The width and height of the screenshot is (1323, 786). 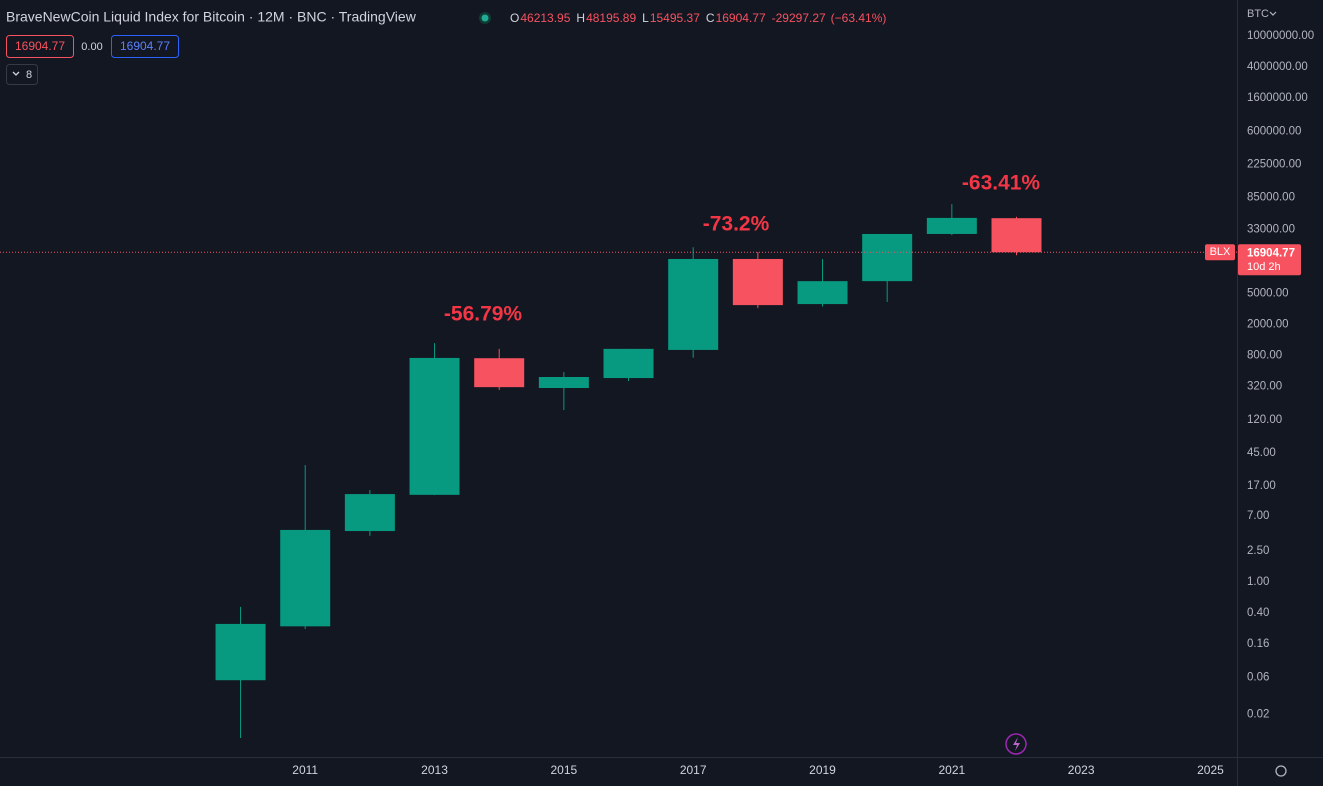 I want to click on y-tick-label: 2000.00, so click(x=1268, y=325).